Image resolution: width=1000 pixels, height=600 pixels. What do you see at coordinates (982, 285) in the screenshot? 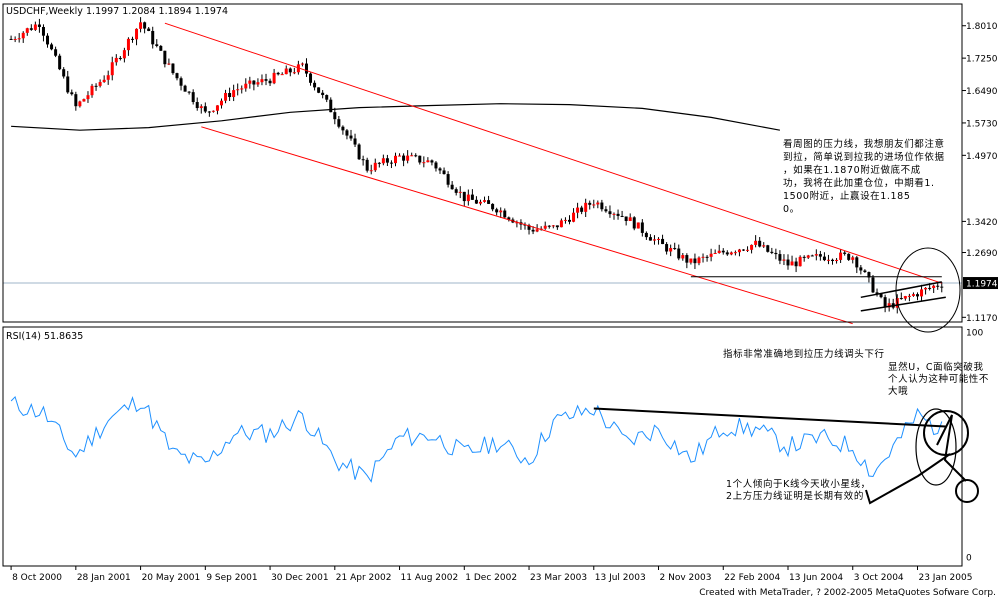
I see `last-price-label: 1.1974` at bounding box center [982, 285].